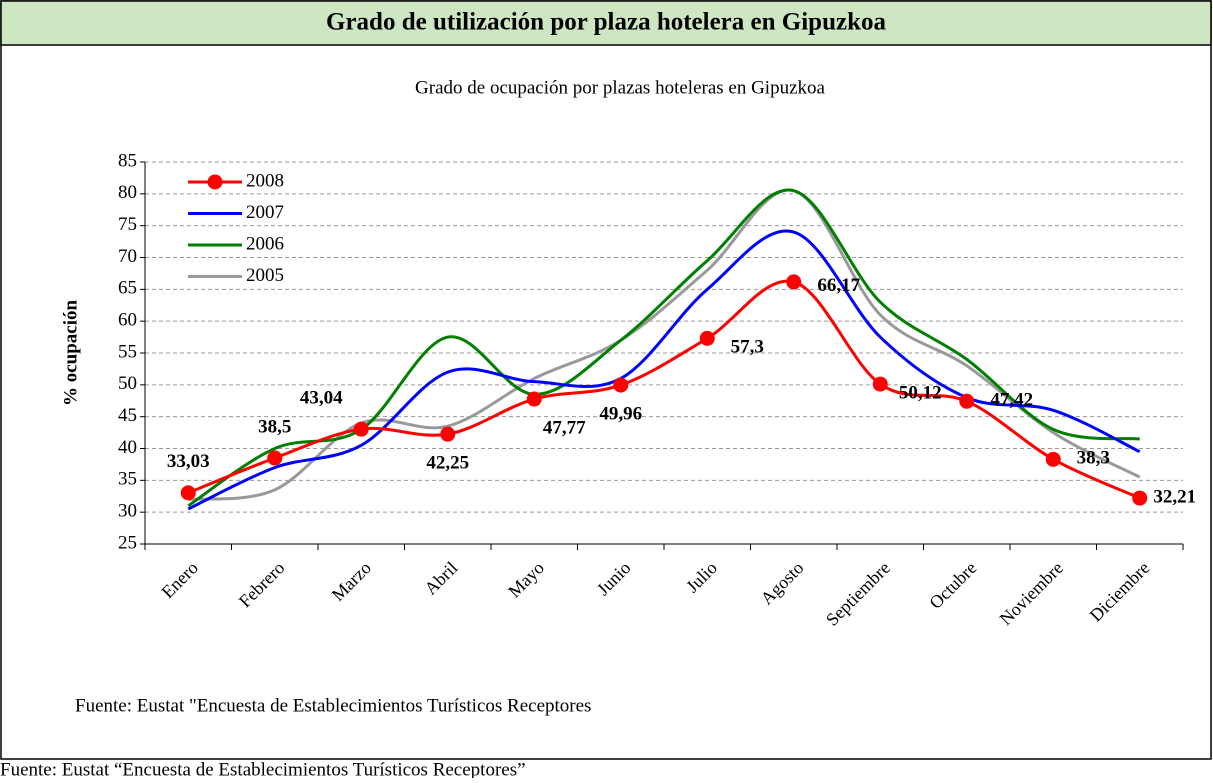 The width and height of the screenshot is (1213, 783). What do you see at coordinates (920, 392) in the screenshot?
I see `data-label: 50,12` at bounding box center [920, 392].